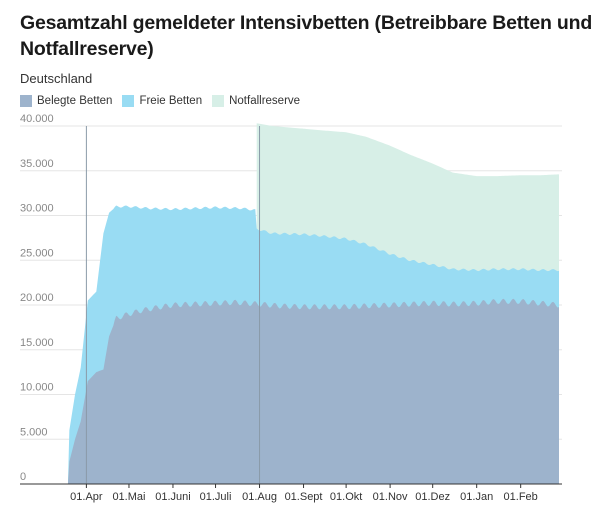 This screenshot has height=520, width=613. Describe the element at coordinates (23, 477) in the screenshot. I see `y-tick-label: 0` at that location.